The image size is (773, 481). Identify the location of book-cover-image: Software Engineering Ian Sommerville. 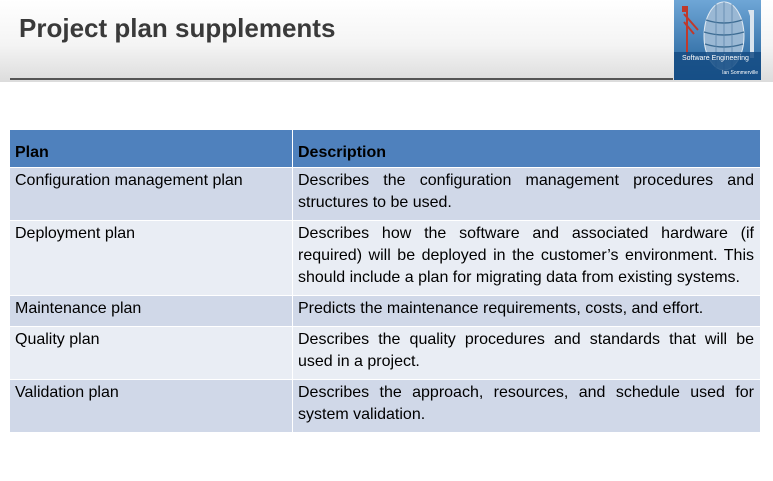
(717, 40).